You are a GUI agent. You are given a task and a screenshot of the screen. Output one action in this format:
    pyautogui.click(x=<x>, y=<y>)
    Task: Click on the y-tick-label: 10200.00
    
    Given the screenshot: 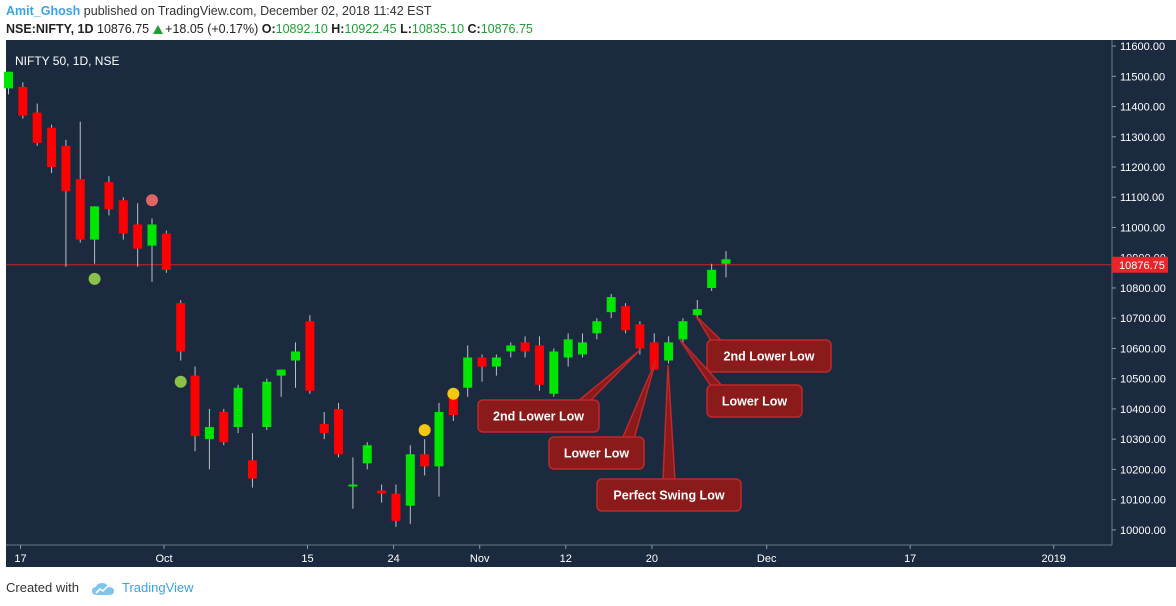 What is the action you would take?
    pyautogui.click(x=1143, y=470)
    